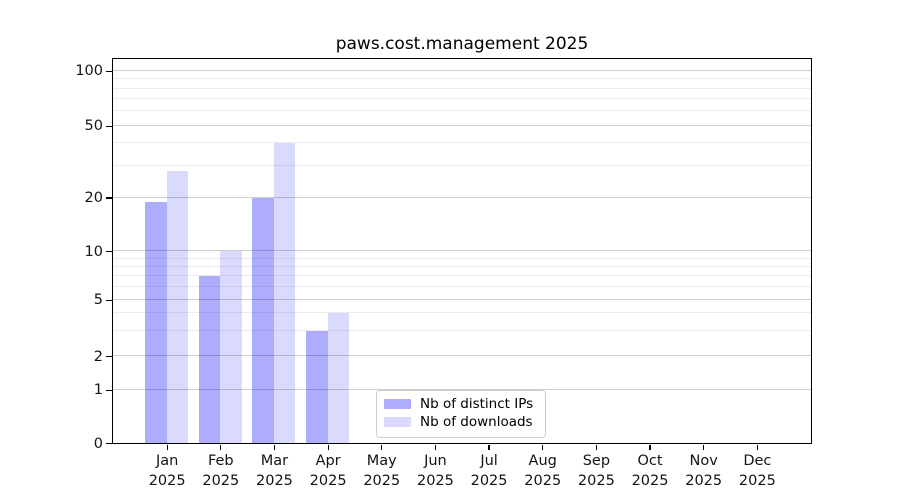  What do you see at coordinates (650, 471) in the screenshot?
I see `x-tick-label-oct: Oct 2025` at bounding box center [650, 471].